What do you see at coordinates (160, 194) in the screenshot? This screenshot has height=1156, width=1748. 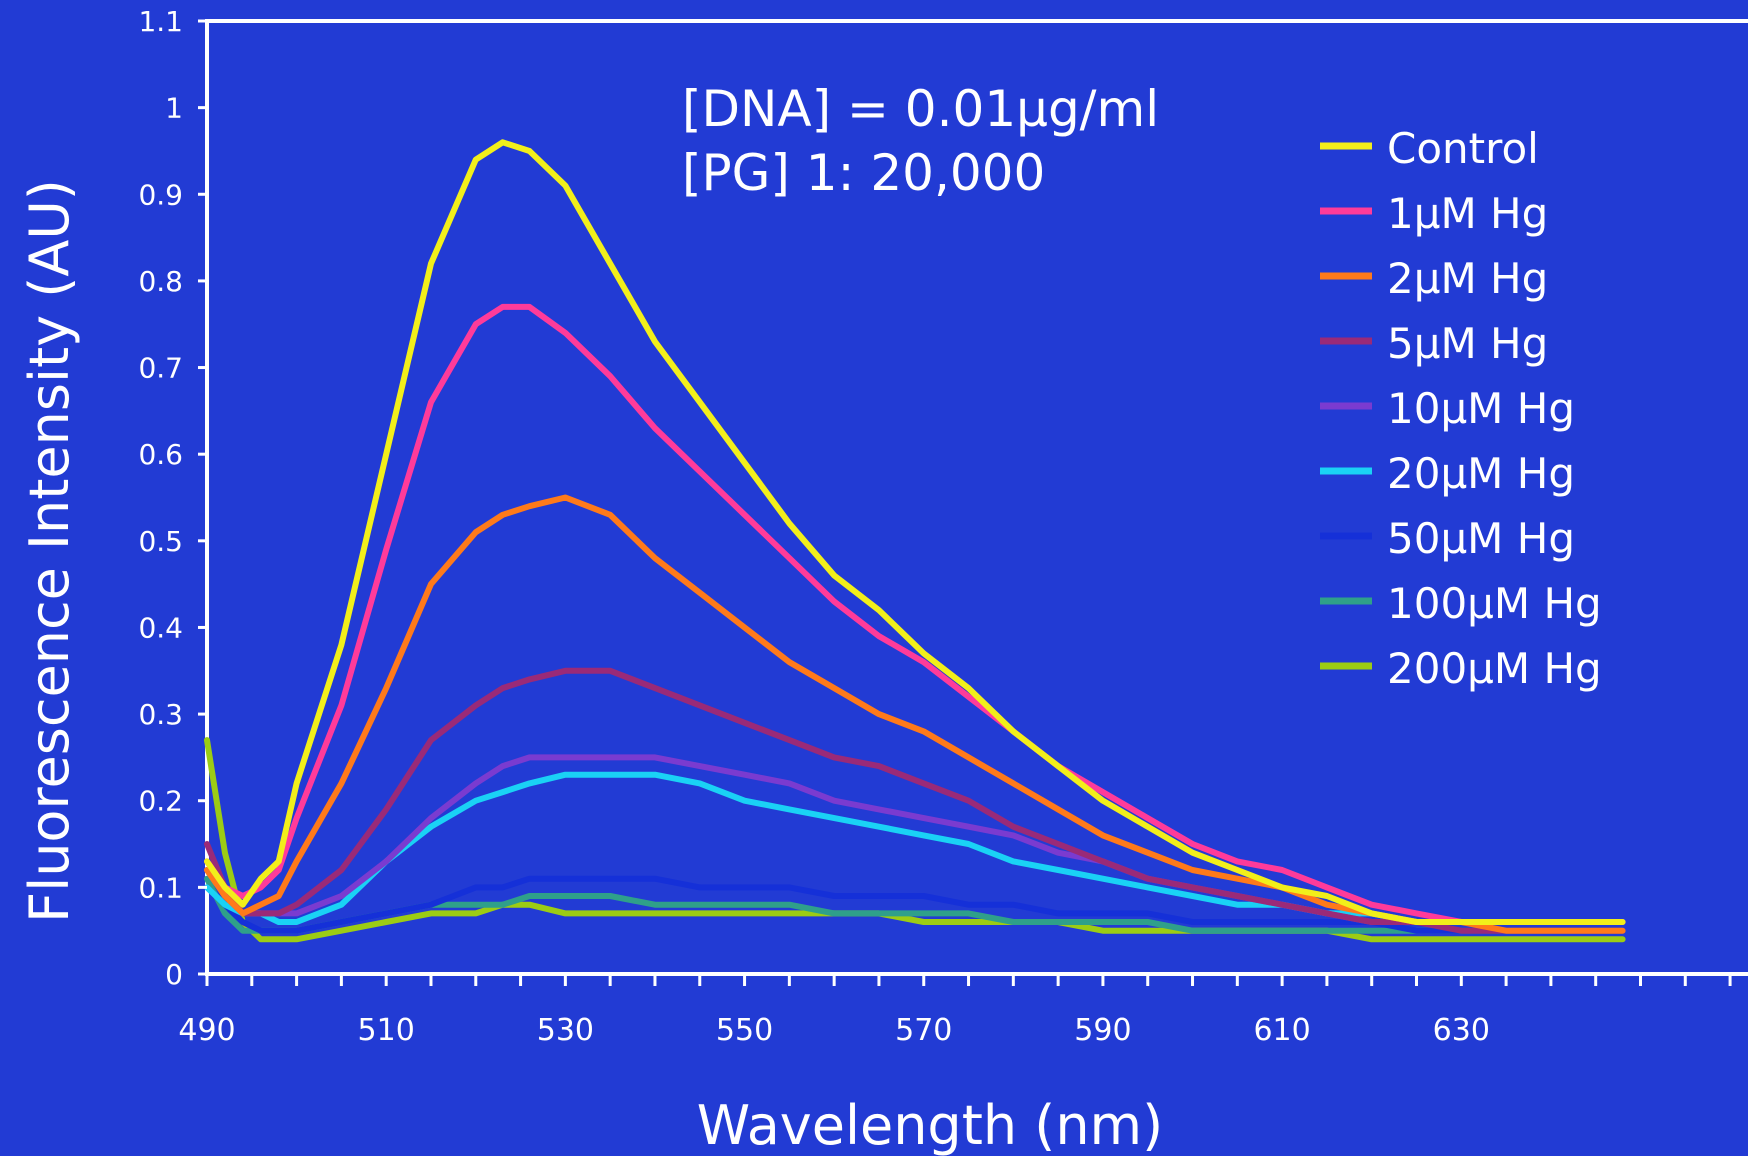 I see `y-tick-label: 0.9` at bounding box center [160, 194].